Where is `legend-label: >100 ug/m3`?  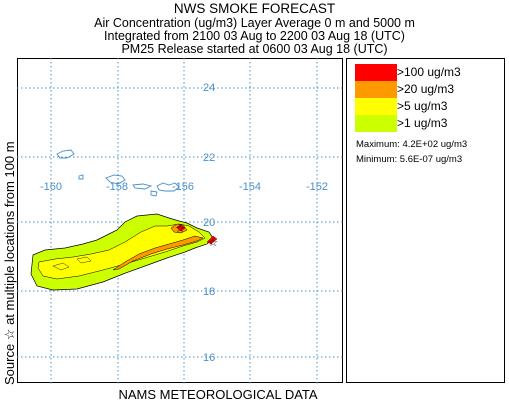
legend-label: >100 ug/m3 is located at coordinates (429, 72).